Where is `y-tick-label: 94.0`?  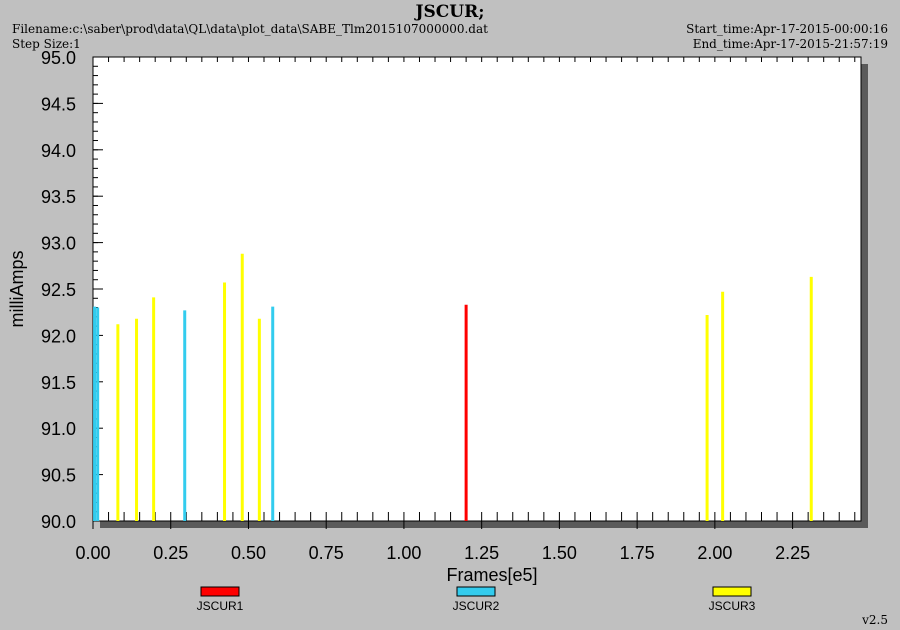
y-tick-label: 94.0 is located at coordinates (58, 151).